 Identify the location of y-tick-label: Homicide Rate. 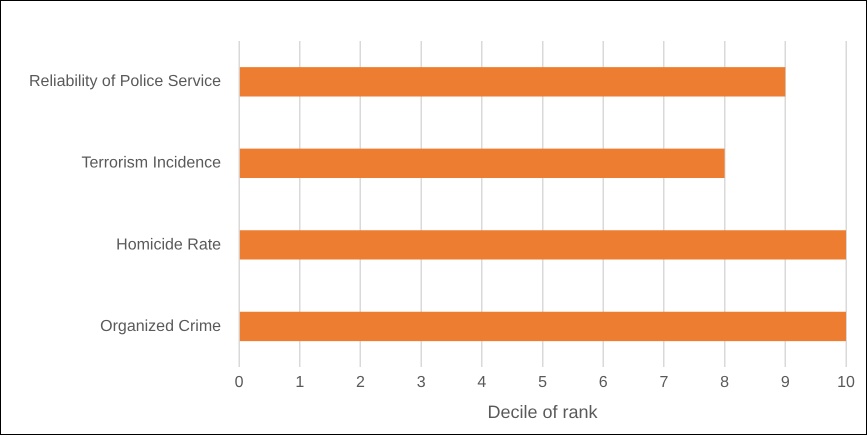
(169, 245).